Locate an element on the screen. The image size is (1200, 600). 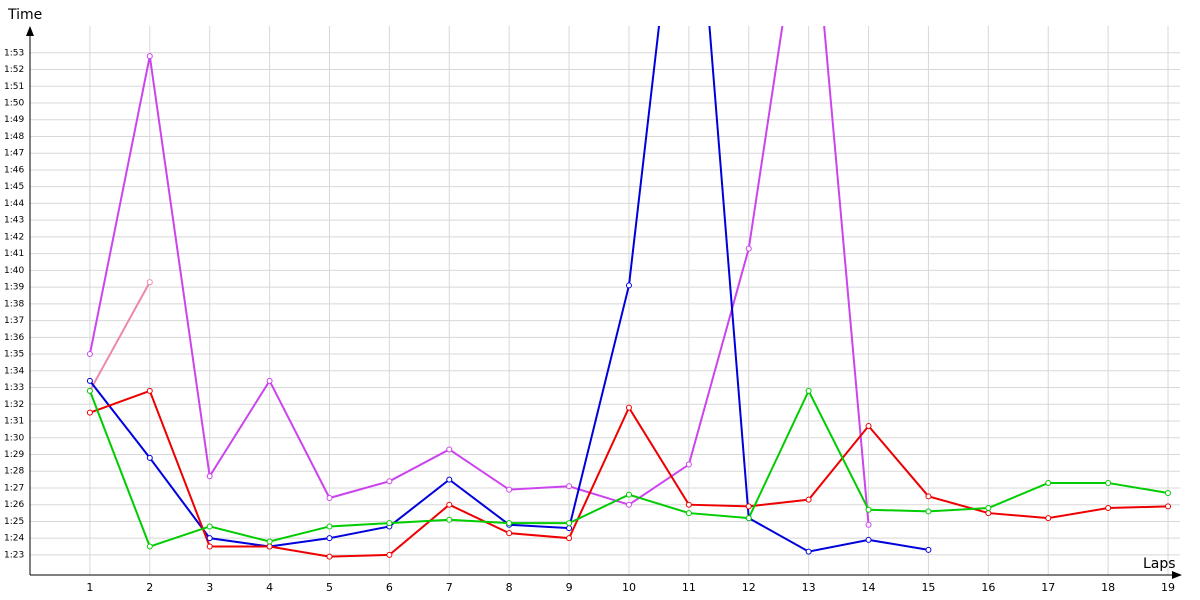
x-tick-label: 19 is located at coordinates (1168, 587).